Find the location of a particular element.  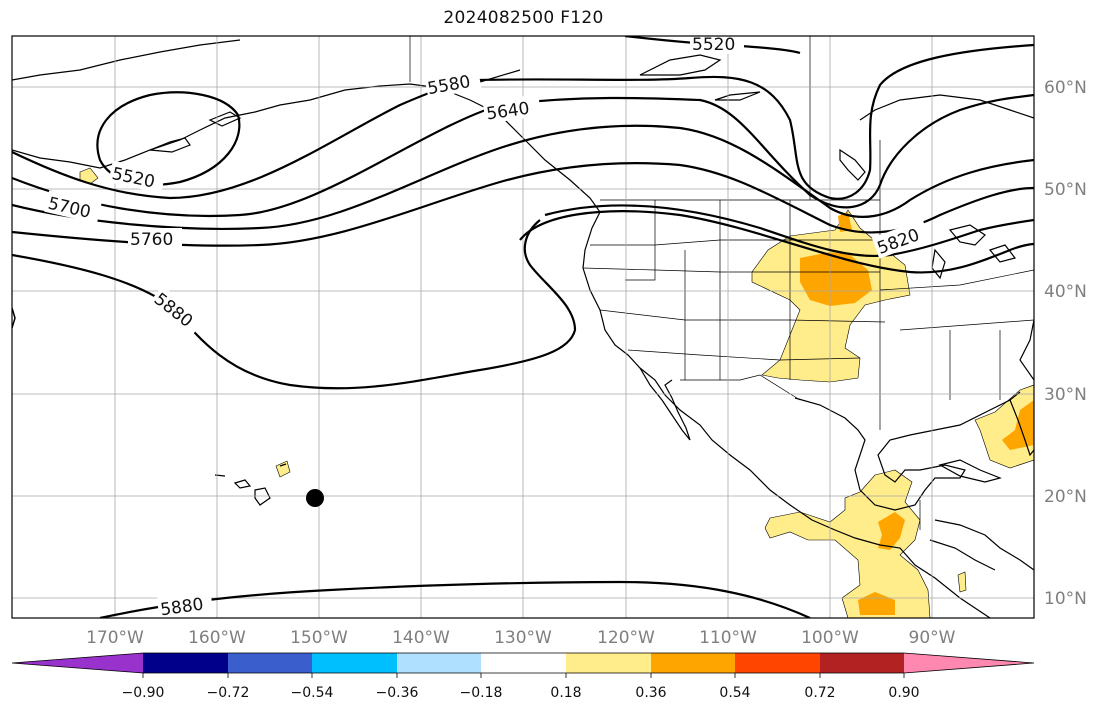

colorbar-tick: −0.72 is located at coordinates (228, 693).